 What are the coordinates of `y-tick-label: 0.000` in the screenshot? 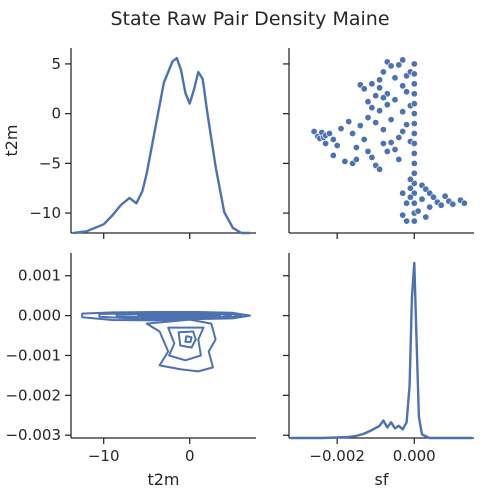 It's located at (39, 316).